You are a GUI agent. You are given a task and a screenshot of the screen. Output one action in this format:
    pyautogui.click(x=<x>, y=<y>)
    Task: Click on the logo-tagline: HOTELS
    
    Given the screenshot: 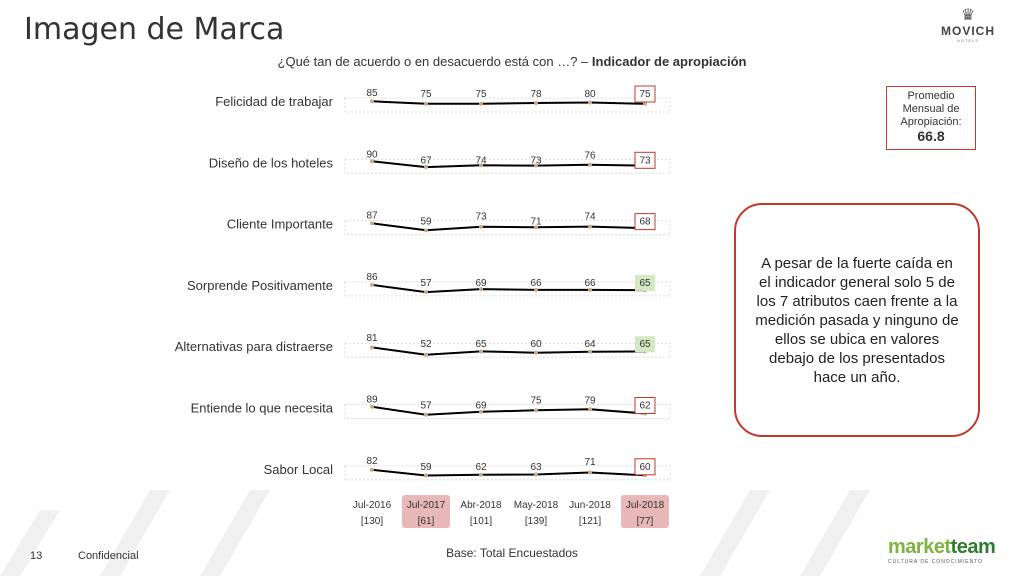 What is the action you would take?
    pyautogui.click(x=967, y=40)
    